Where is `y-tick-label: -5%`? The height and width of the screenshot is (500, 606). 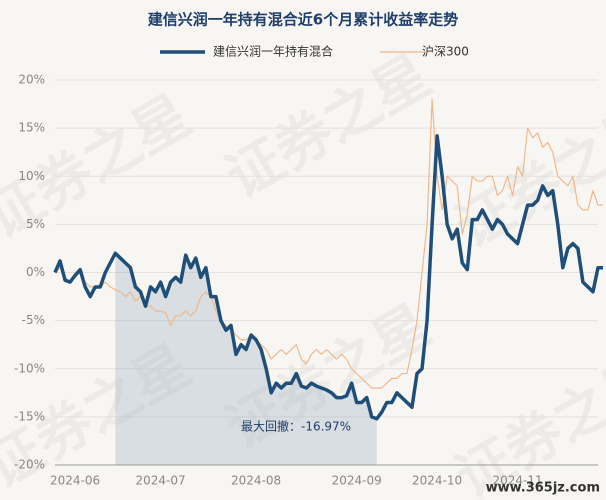
y-tick-label: -5% is located at coordinates (33, 320).